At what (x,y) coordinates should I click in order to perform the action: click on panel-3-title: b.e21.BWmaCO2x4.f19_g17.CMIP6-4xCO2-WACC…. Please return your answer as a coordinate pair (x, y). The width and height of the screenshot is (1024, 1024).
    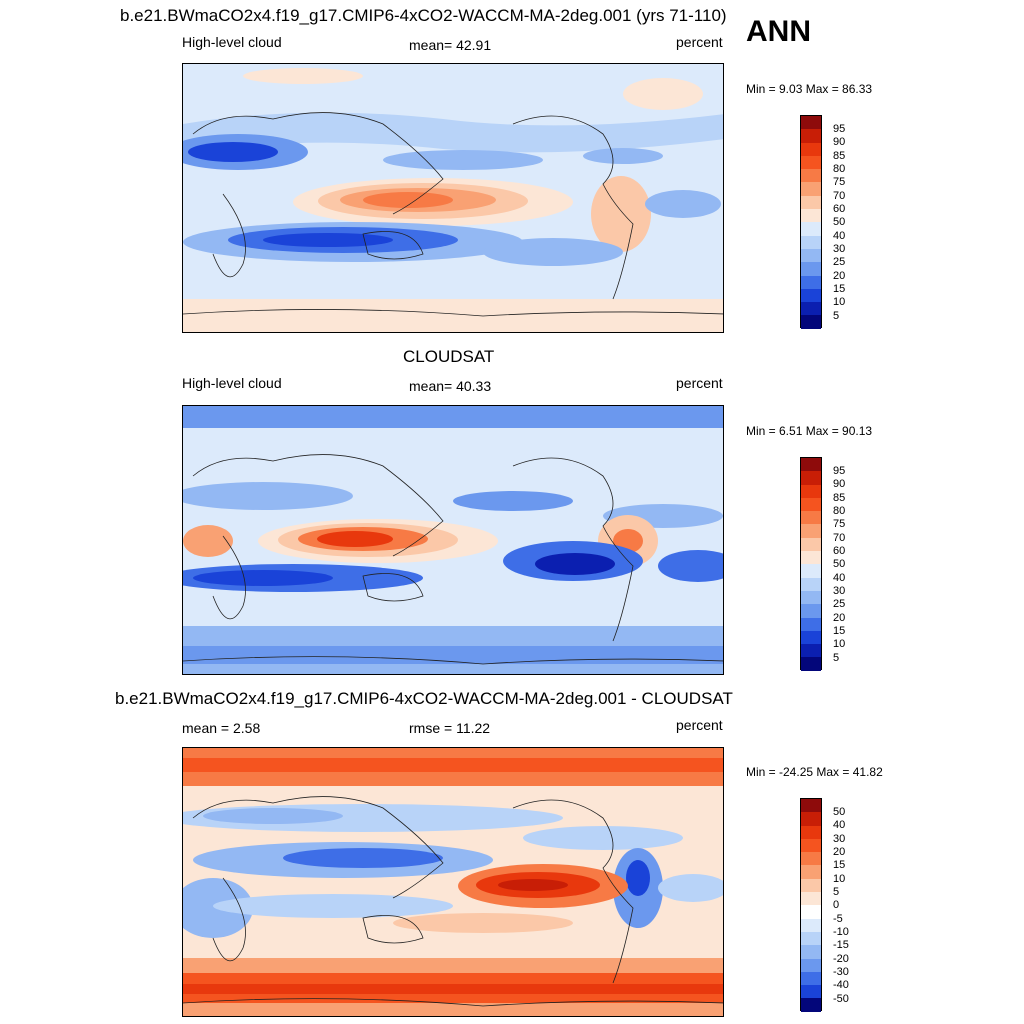
    Looking at the image, I should click on (424, 698).